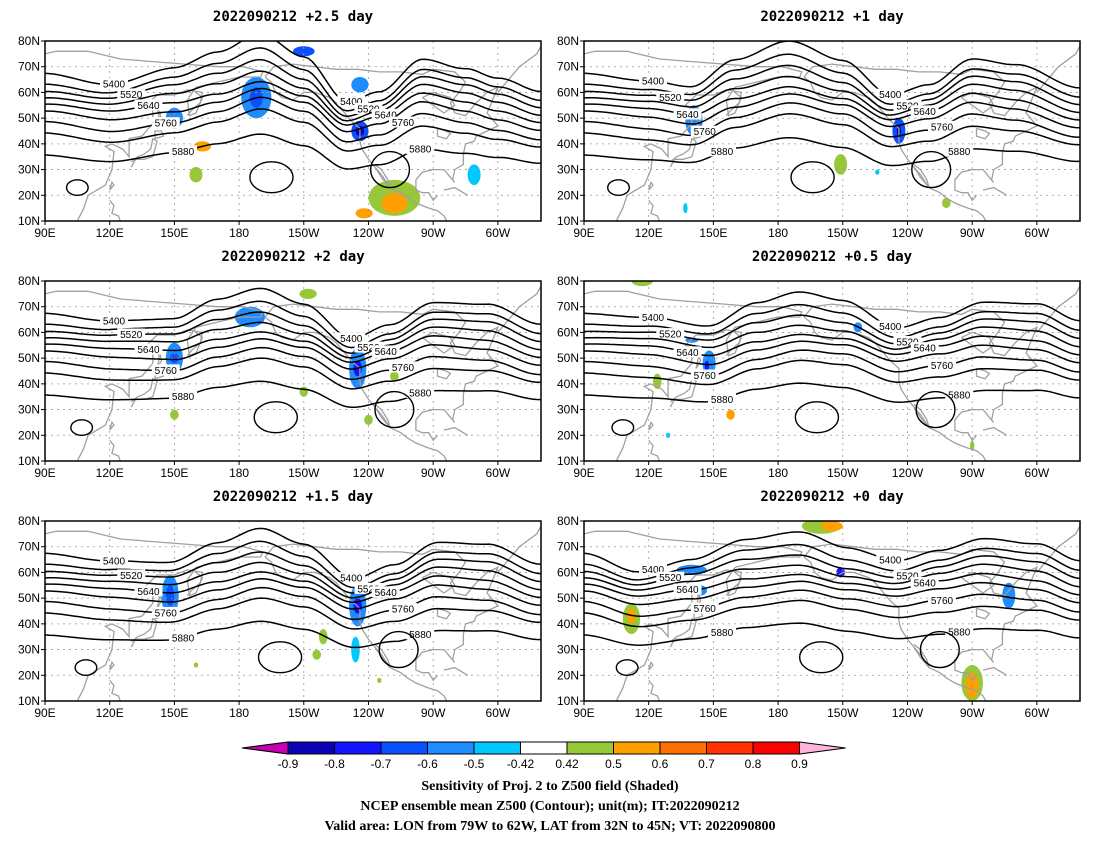  I want to click on panel-title-0day: 2022090212 +0 day, so click(832, 497).